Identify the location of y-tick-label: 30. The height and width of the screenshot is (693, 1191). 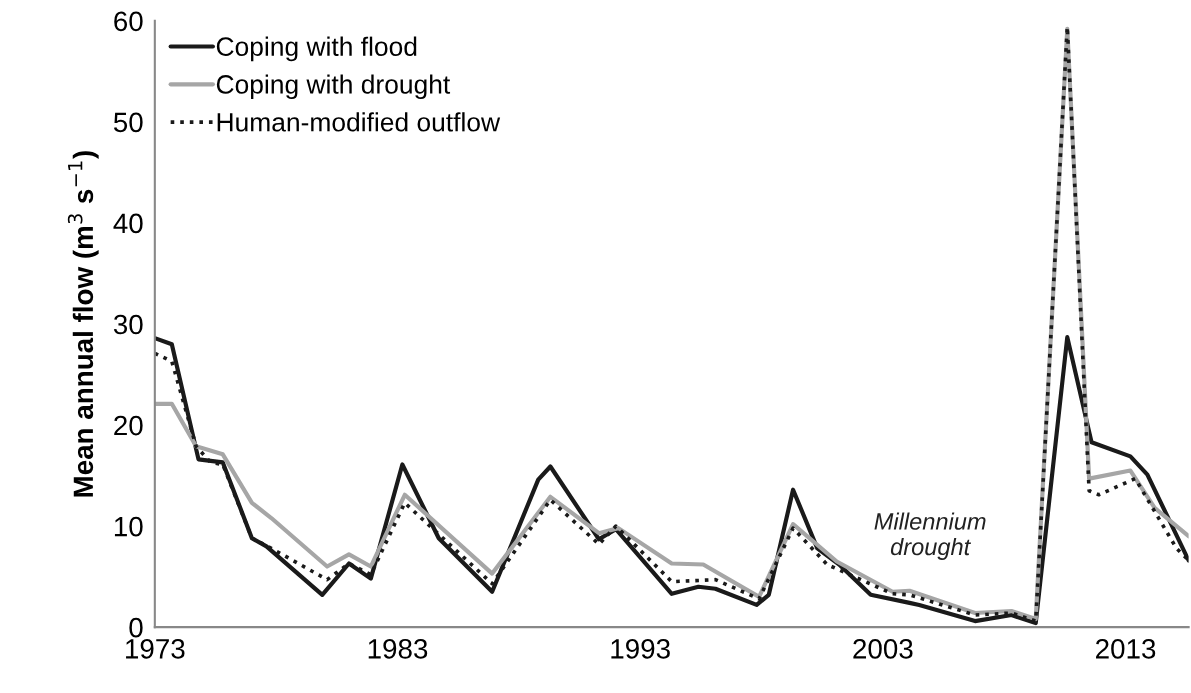
(128, 324).